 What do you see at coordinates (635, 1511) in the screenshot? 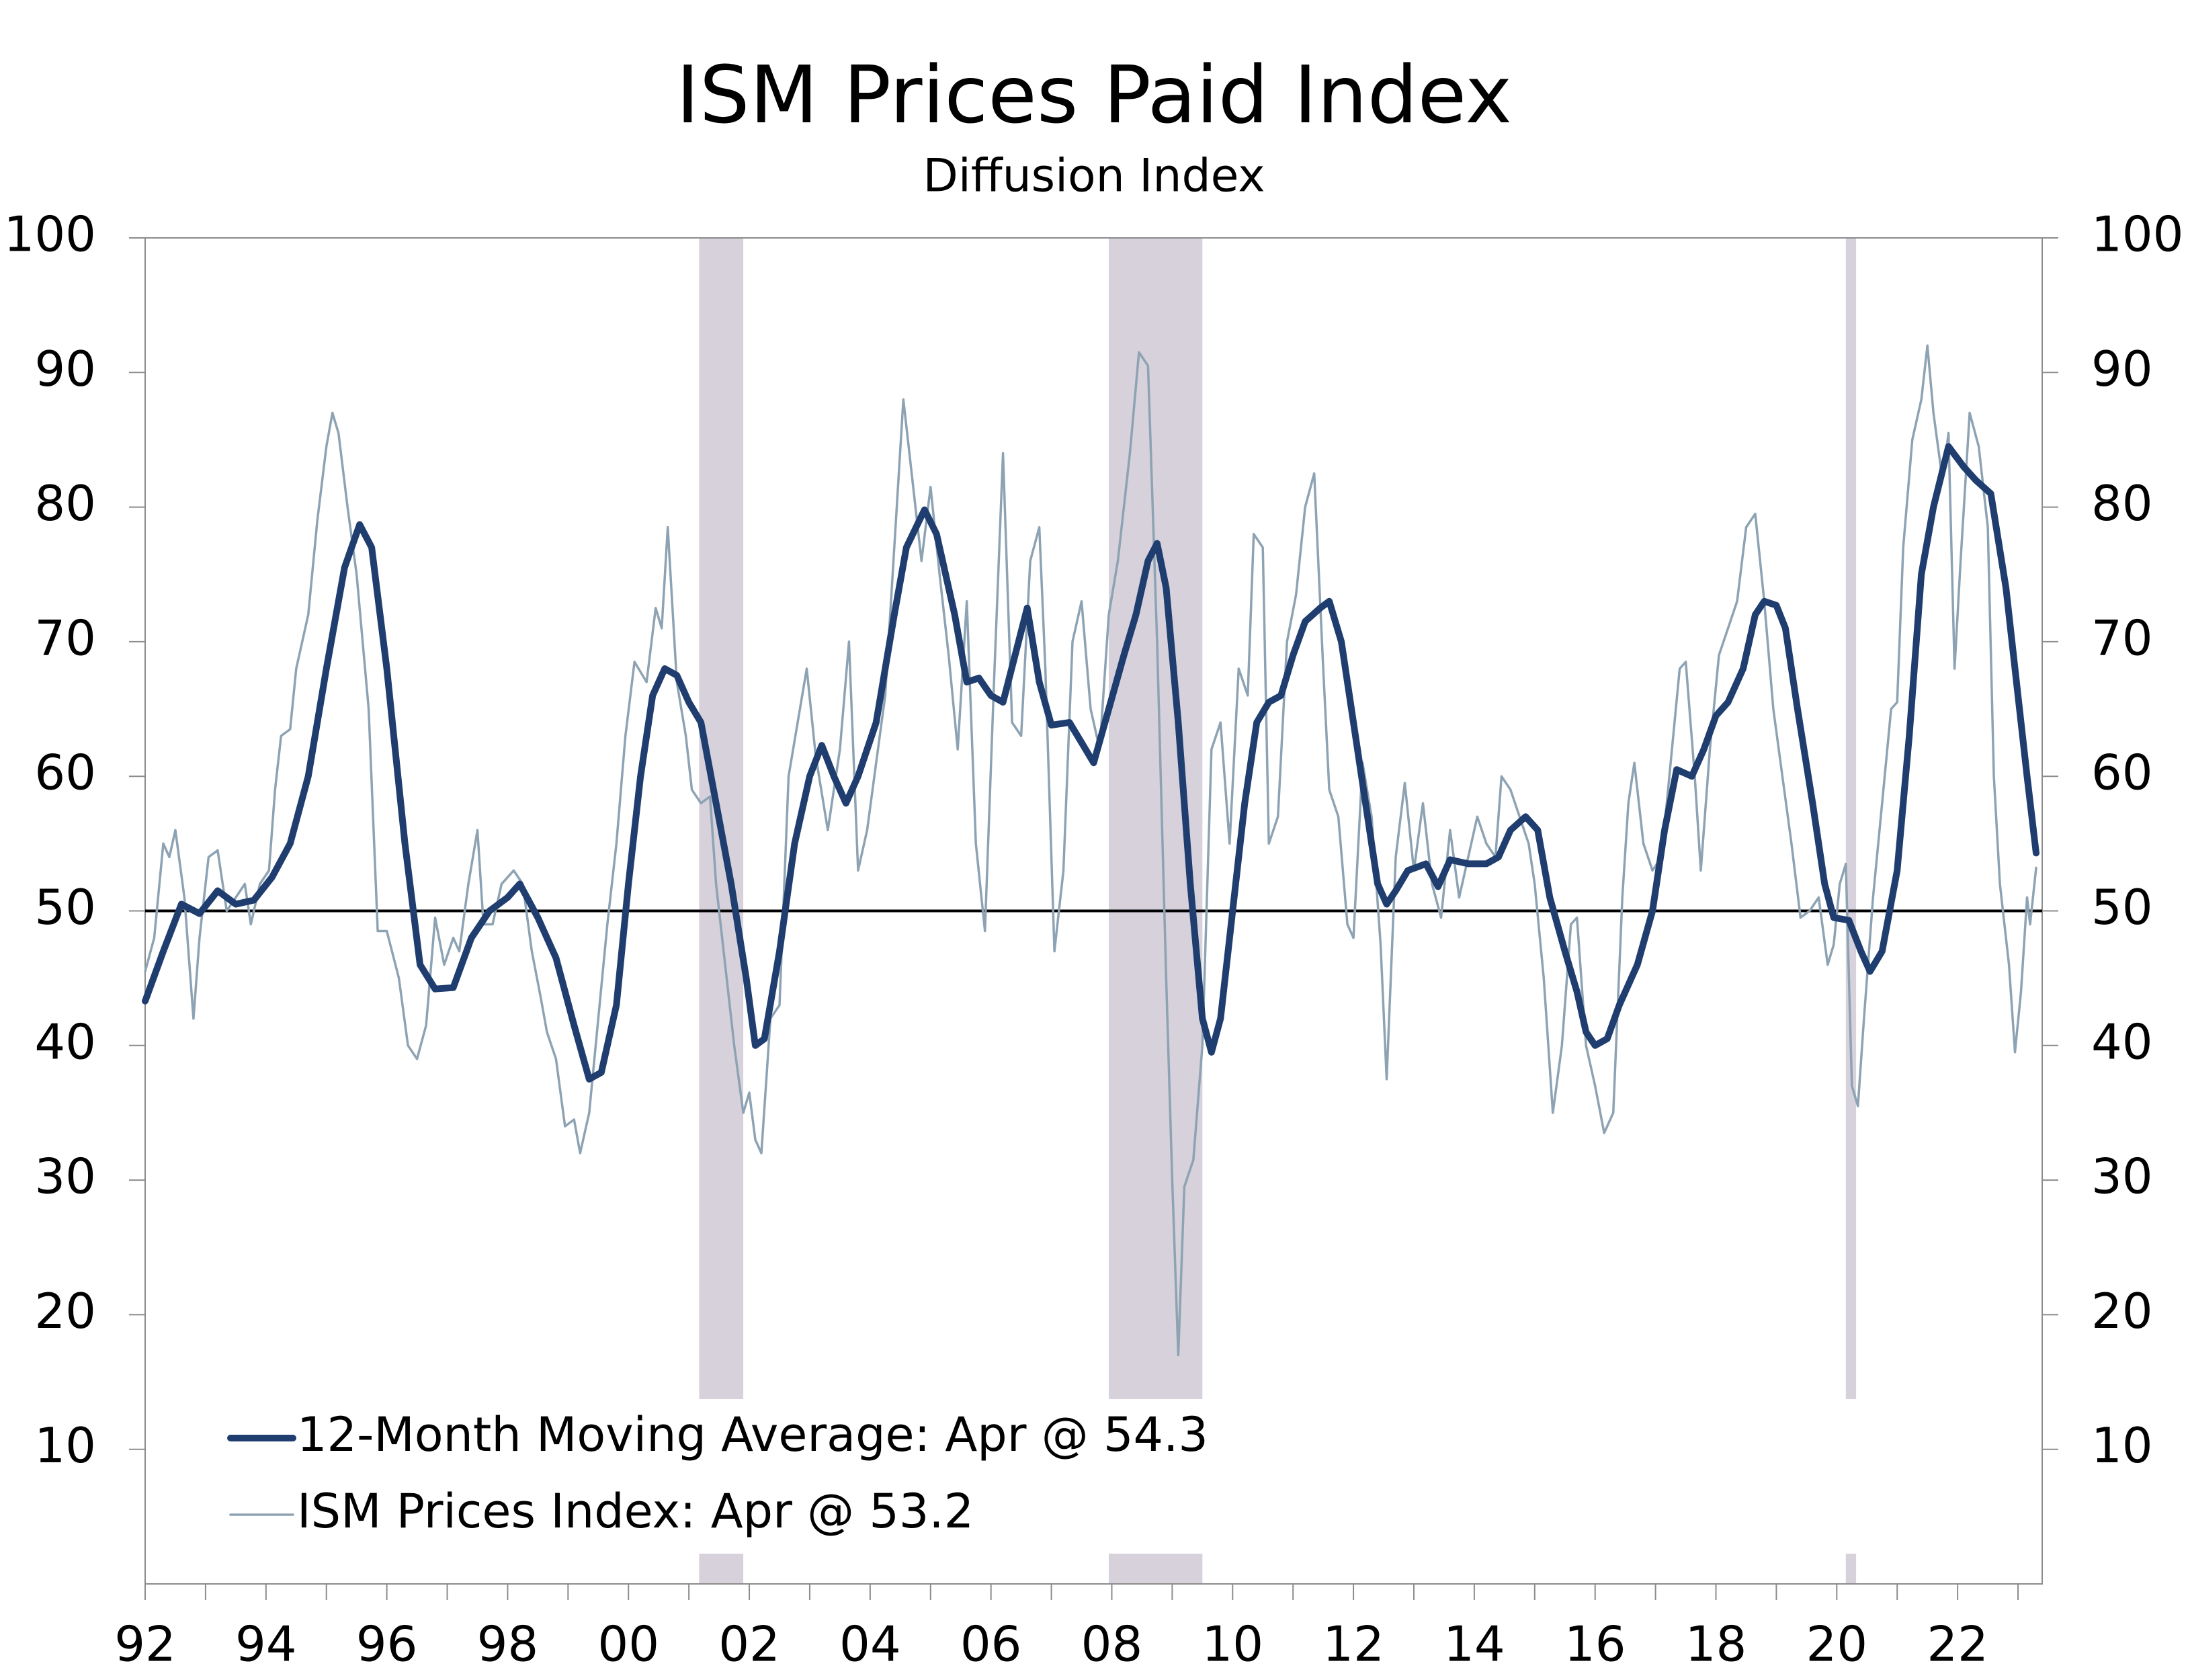
I see `legend-label: ISM Prices Index: Apr @ 53.2` at bounding box center [635, 1511].